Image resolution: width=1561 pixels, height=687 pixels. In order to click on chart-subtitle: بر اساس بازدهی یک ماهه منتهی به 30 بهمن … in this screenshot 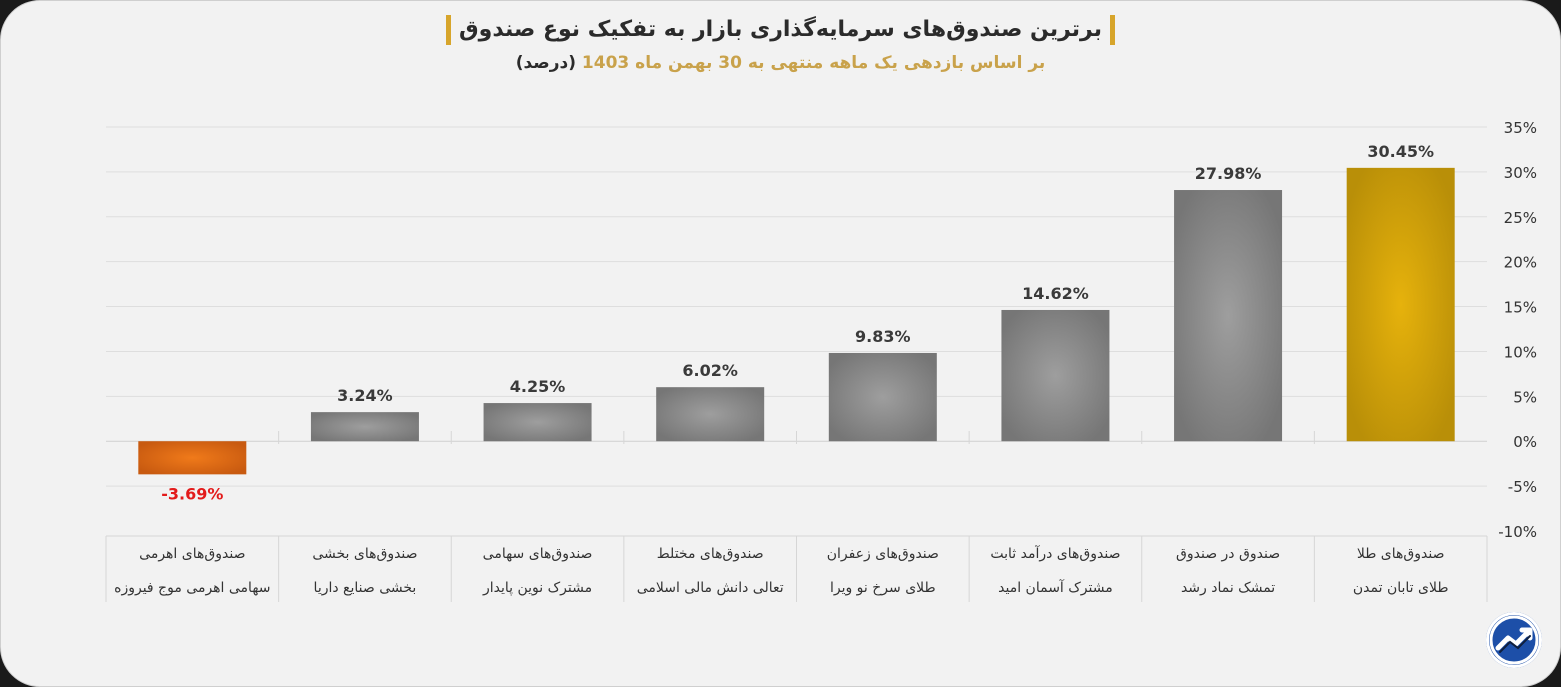, I will do `click(813, 63)`.